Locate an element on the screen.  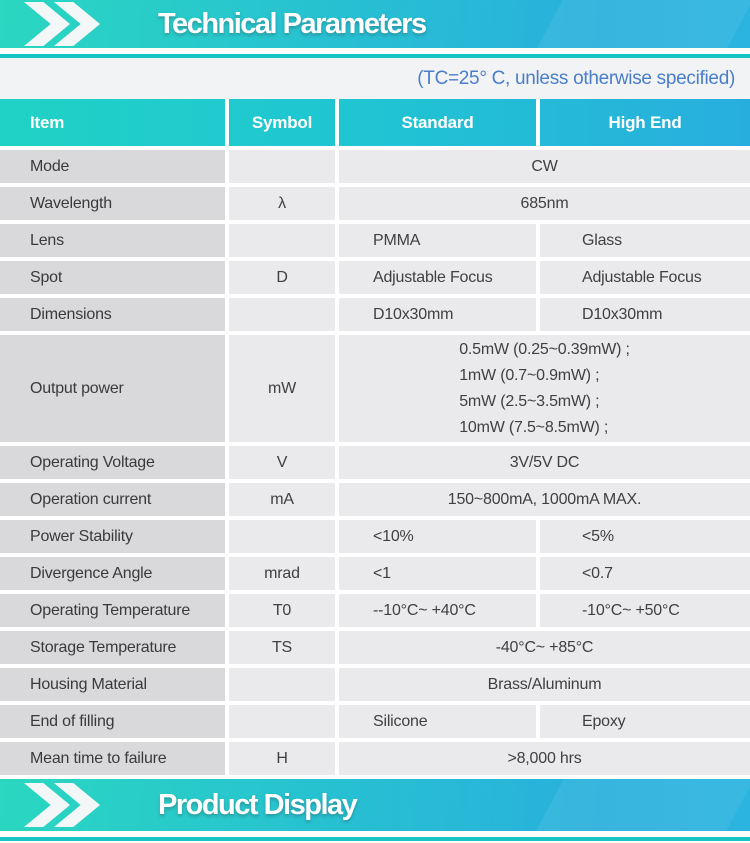
high-end-value-cell: D10x30mm is located at coordinates (645, 314).